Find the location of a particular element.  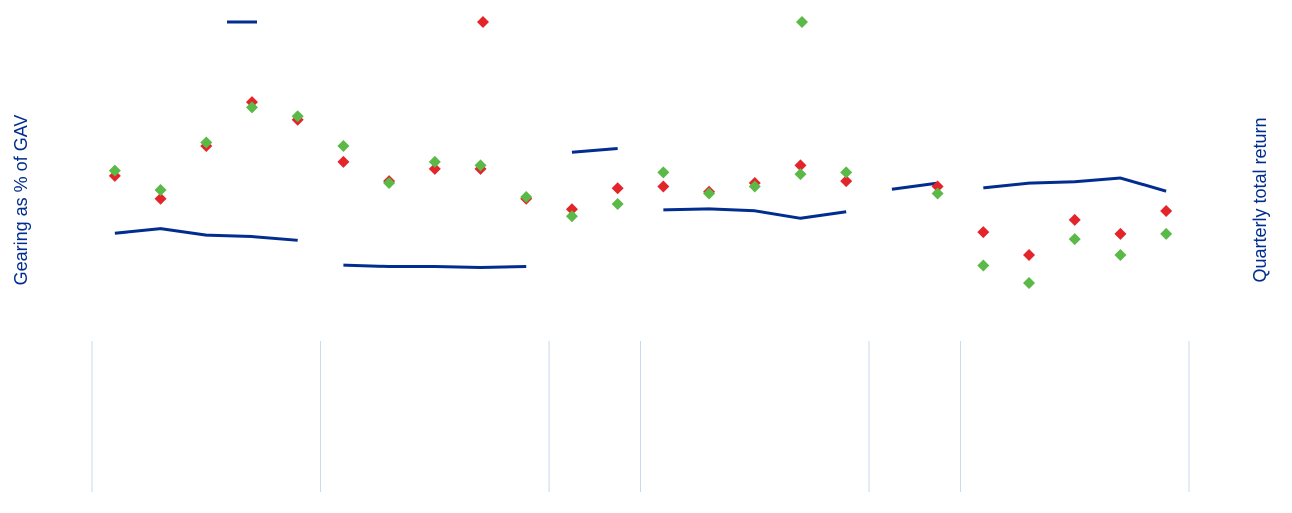

y-axis-right-title: Quarterly total return is located at coordinates (1260, 199).